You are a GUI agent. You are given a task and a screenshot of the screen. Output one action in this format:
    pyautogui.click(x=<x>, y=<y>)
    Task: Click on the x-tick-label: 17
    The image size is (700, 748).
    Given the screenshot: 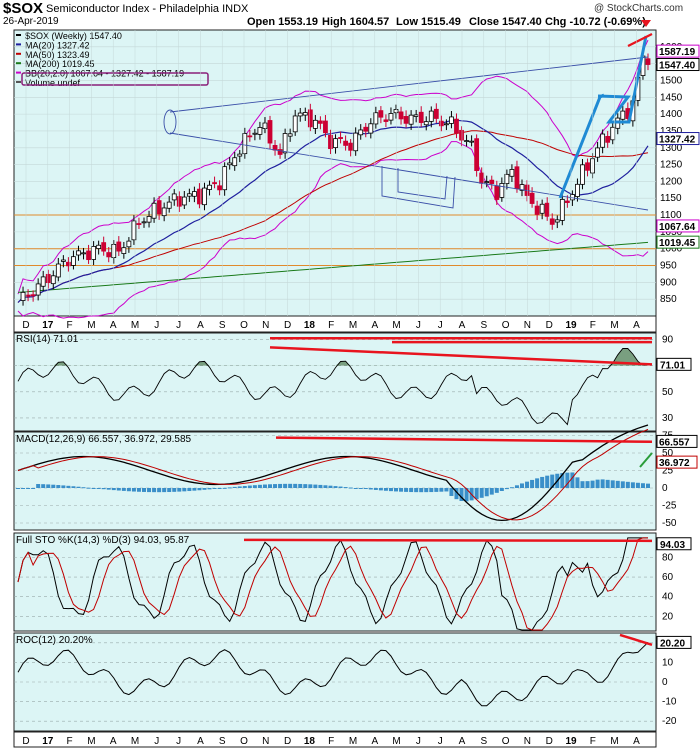 What is the action you would take?
    pyautogui.click(x=48, y=325)
    